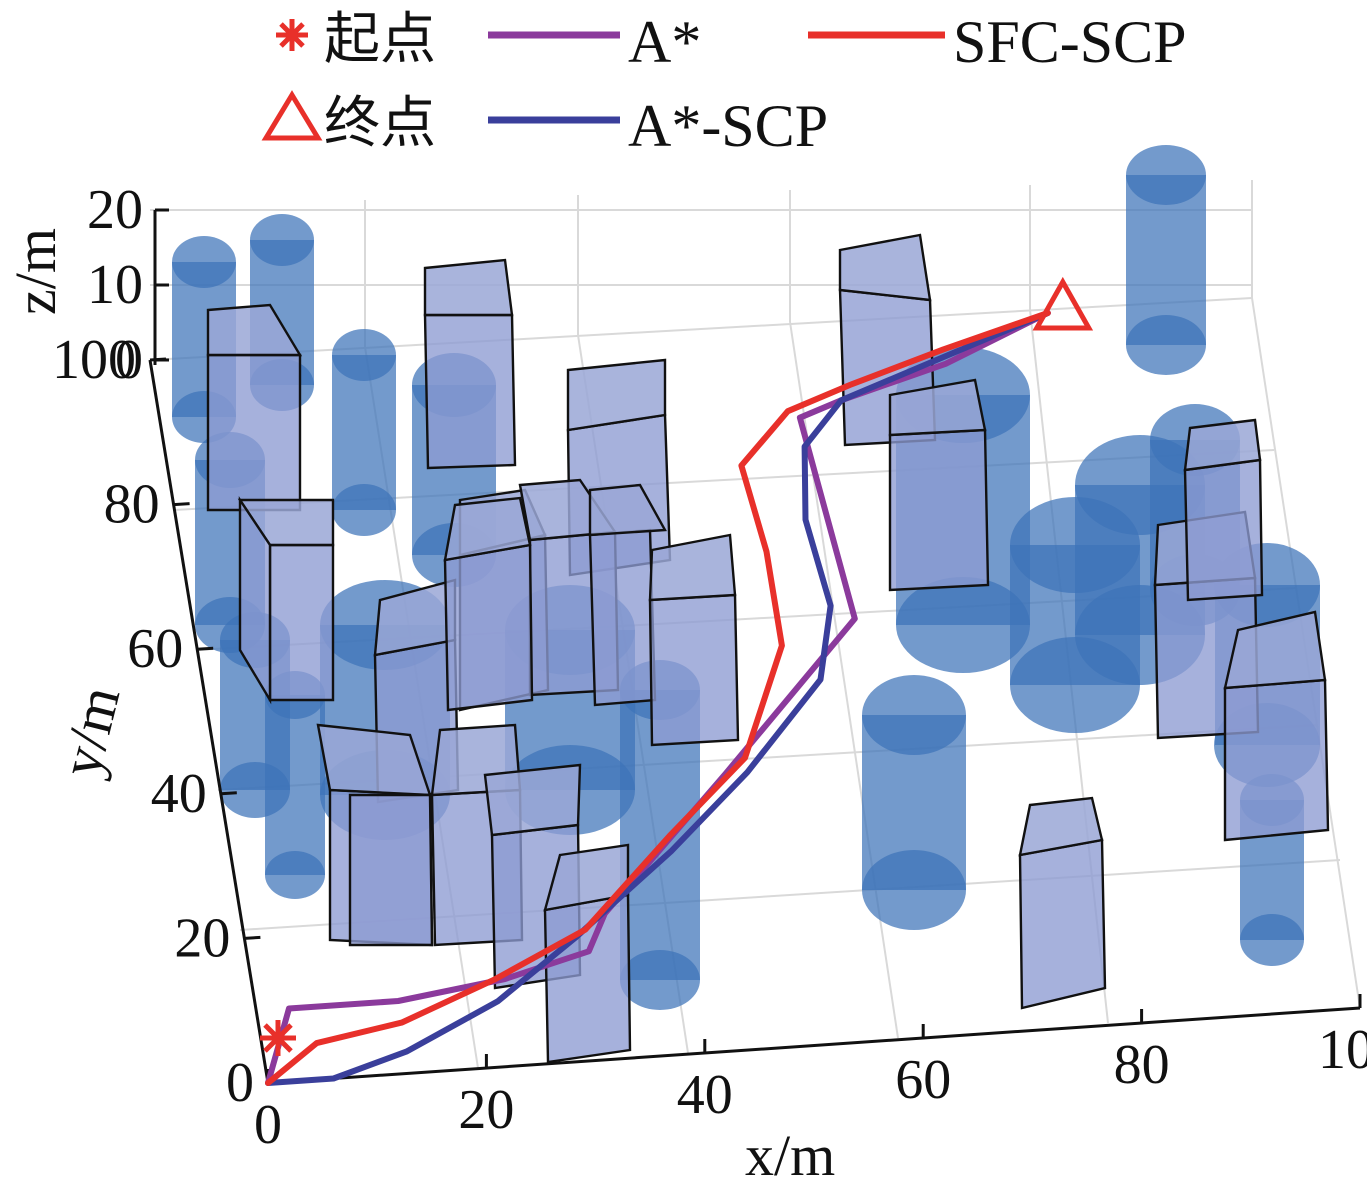 The width and height of the screenshot is (1367, 1183). I want to click on legend-item-astar-scp: A*-SCP, so click(658, 126).